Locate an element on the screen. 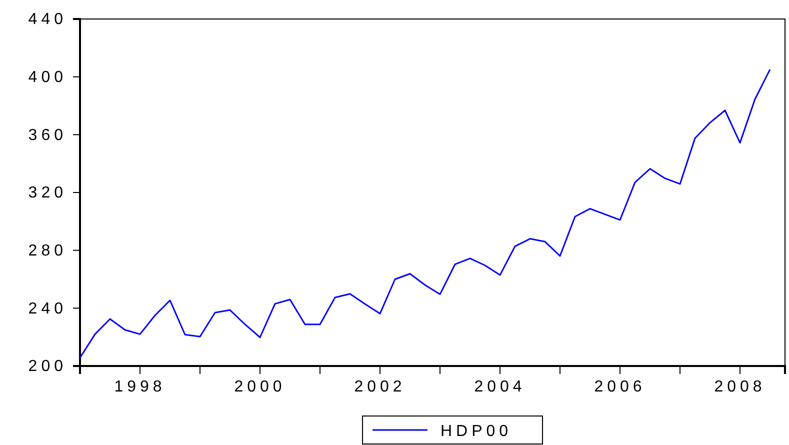 This screenshot has width=789, height=445. x-tick-label: 1998 is located at coordinates (140, 387).